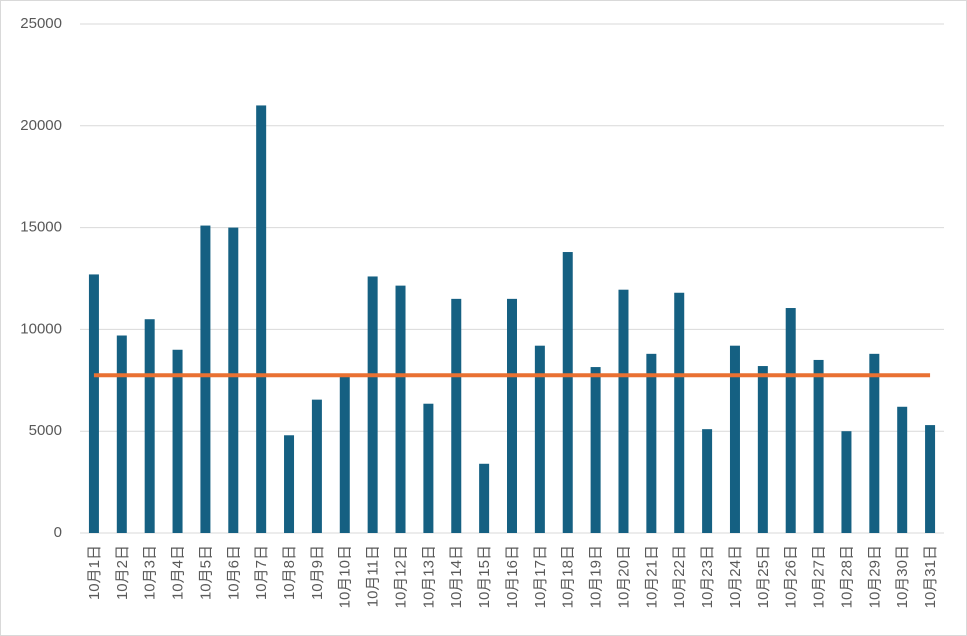 The image size is (967, 636). I want to click on x-tick-label: 10月10日, so click(345, 576).